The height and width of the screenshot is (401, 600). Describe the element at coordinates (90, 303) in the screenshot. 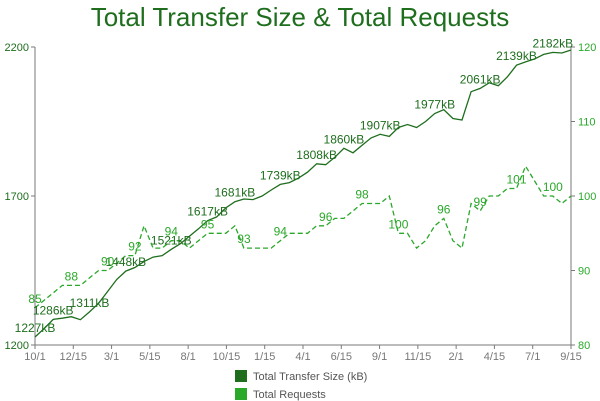

I see `data-label-transfer-size: 1311kB` at that location.